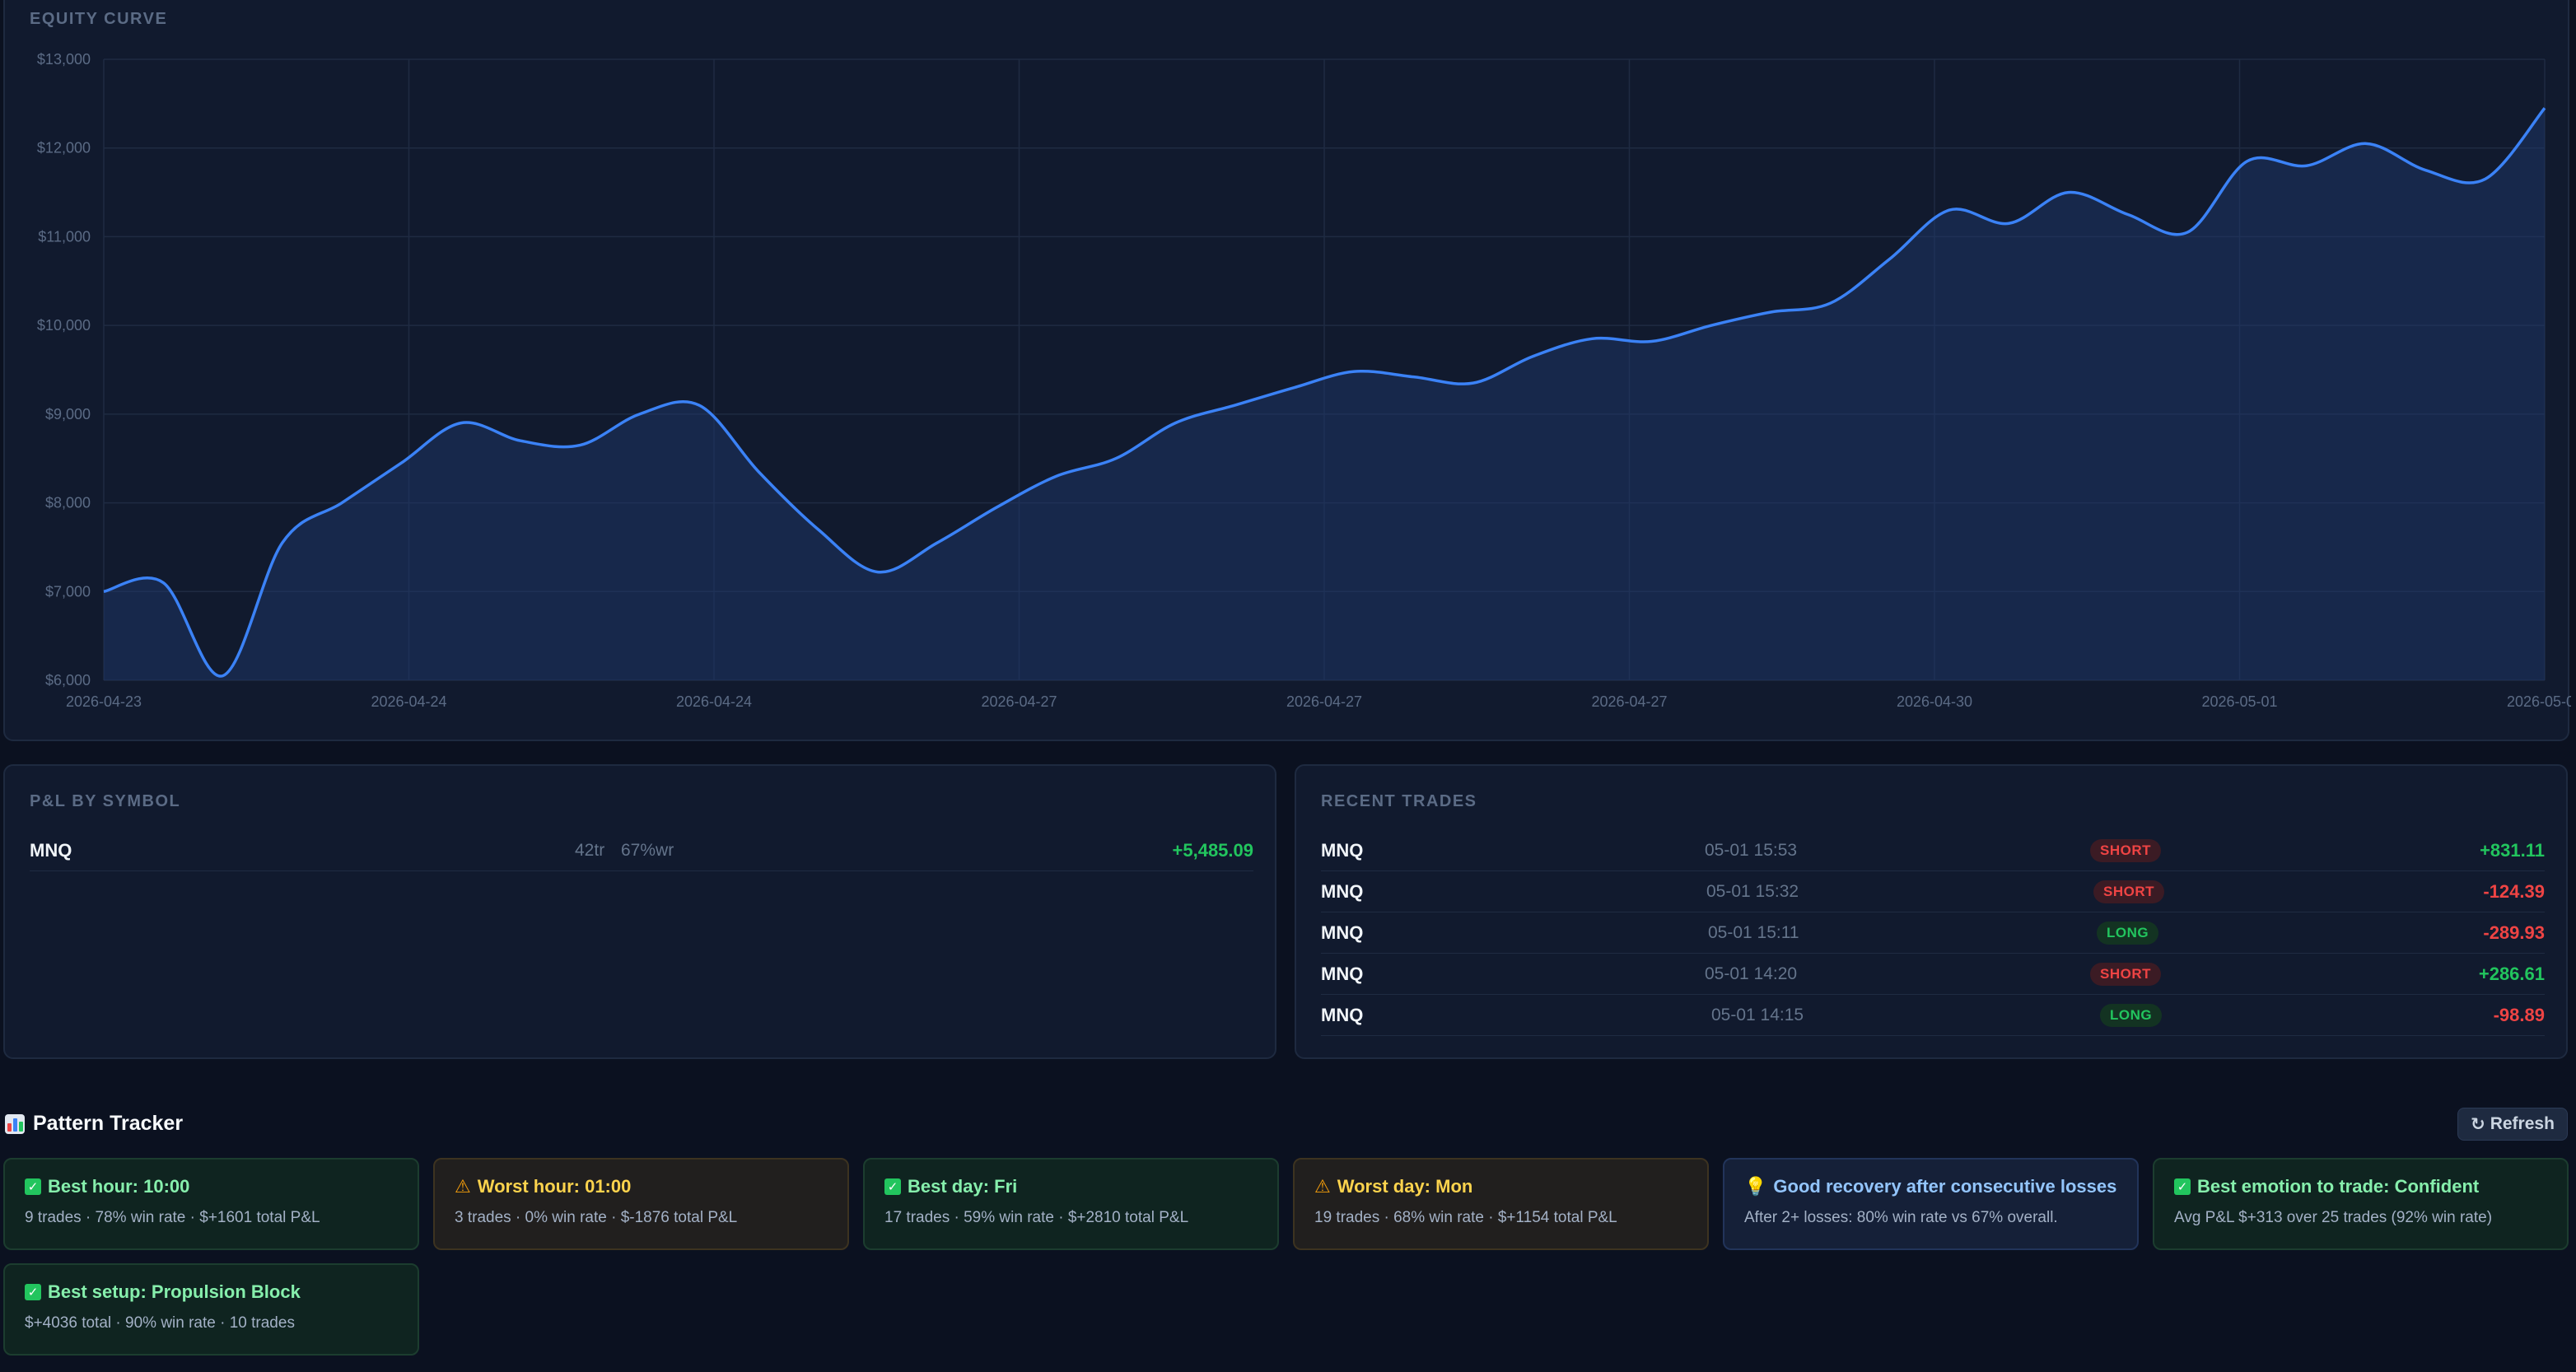 Image resolution: width=2576 pixels, height=1372 pixels. What do you see at coordinates (1757, 1015) in the screenshot?
I see `trade-time: 05-01 14:15` at bounding box center [1757, 1015].